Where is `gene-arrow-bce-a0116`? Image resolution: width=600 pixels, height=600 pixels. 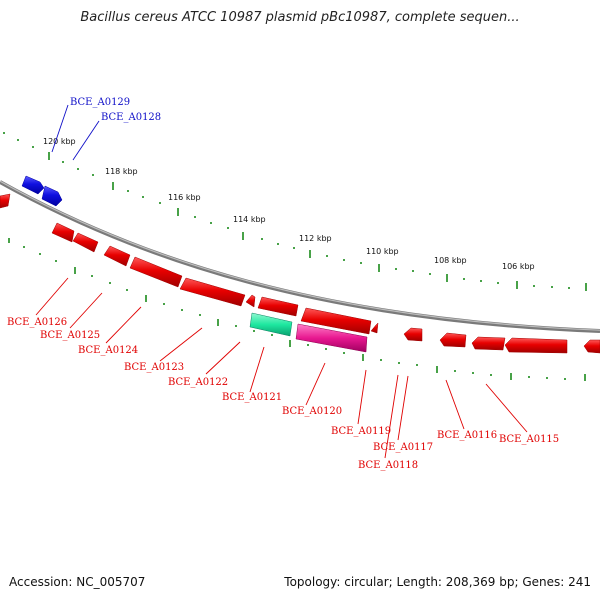
gene-arrow-bce-a0116 is located at coordinates (453, 340).